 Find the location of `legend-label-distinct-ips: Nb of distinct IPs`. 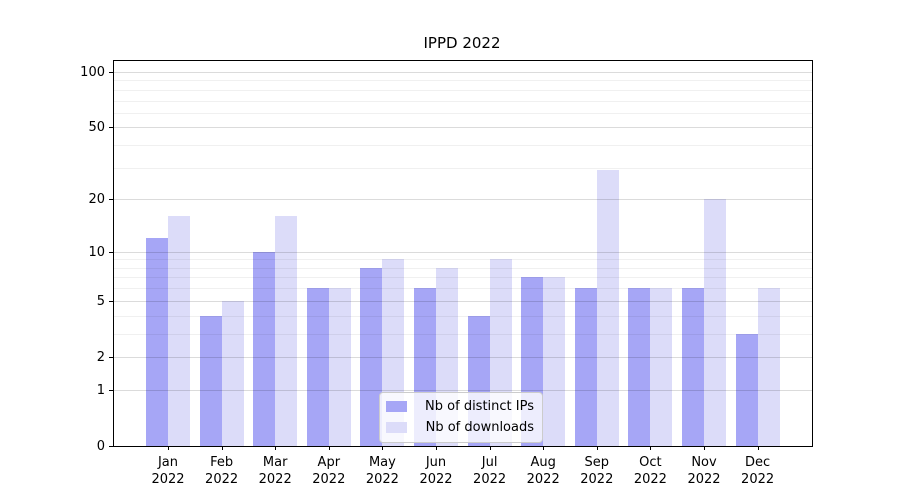

legend-label-distinct-ips: Nb of distinct IPs is located at coordinates (479, 406).